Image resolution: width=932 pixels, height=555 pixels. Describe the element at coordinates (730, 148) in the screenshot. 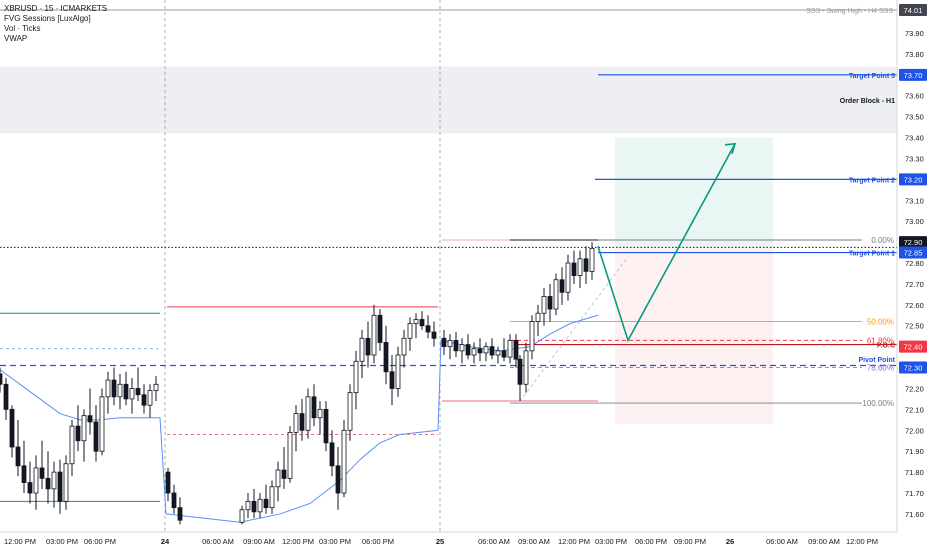

I see `projection-arrow-head` at that location.